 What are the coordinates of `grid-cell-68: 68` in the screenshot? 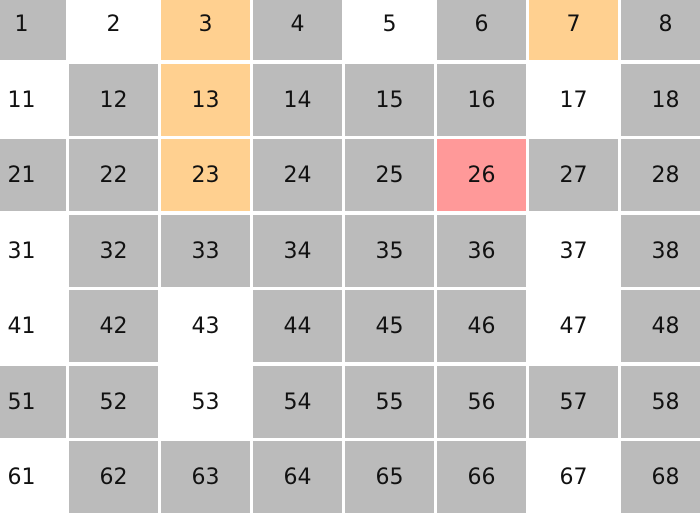 It's located at (660, 477).